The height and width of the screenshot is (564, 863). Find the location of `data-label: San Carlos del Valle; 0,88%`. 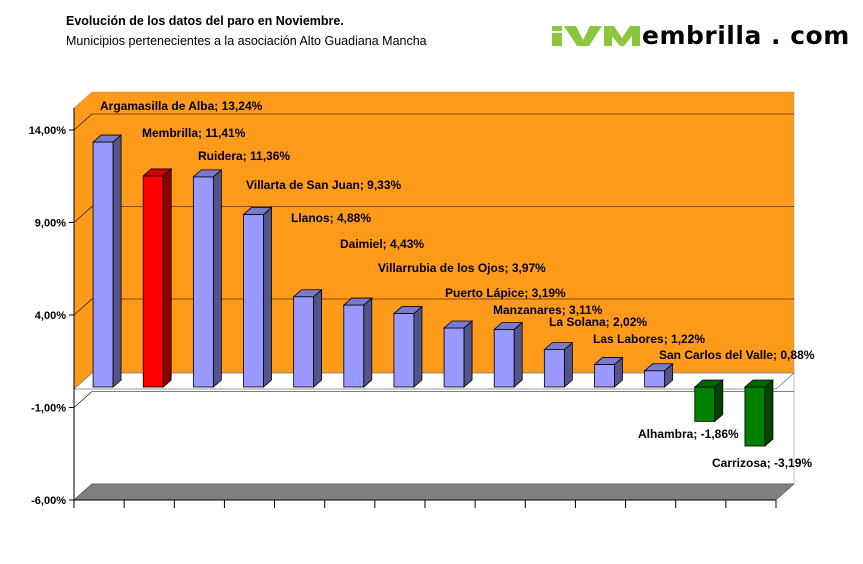

data-label: San Carlos del Valle; 0,88% is located at coordinates (737, 355).